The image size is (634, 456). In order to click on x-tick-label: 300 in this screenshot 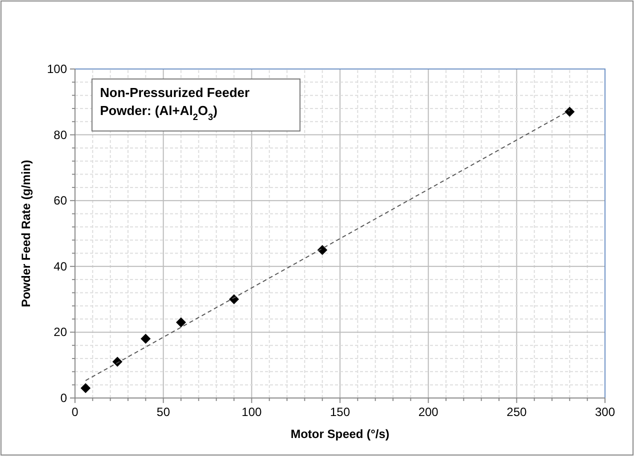, I will do `click(605, 412)`.